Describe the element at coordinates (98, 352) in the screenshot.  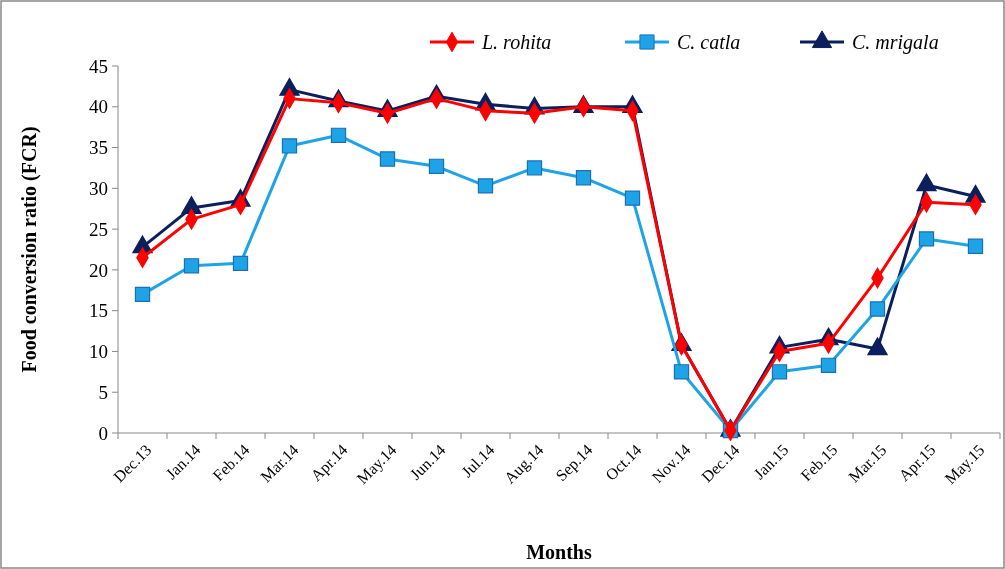
I see `y-tick-label: 10` at that location.